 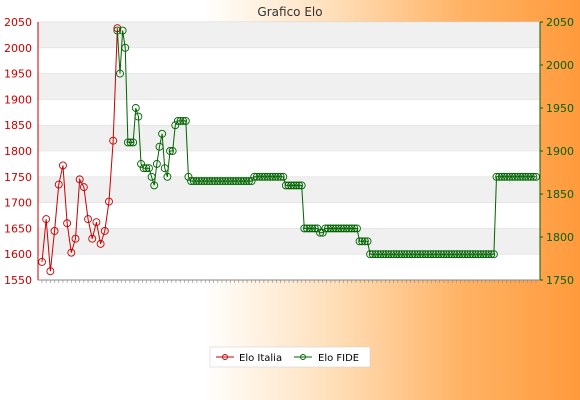 What do you see at coordinates (560, 237) in the screenshot?
I see `y-tick-right: 1800` at bounding box center [560, 237].